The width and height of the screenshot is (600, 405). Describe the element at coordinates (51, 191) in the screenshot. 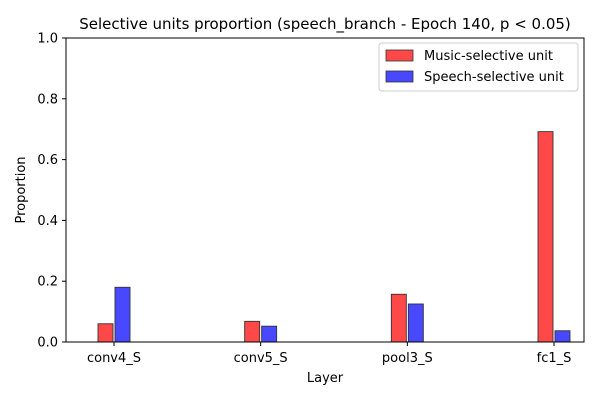

I see `y-axis: 0.0 0.2 0.4 0.6 0.8 1.0` at that location.